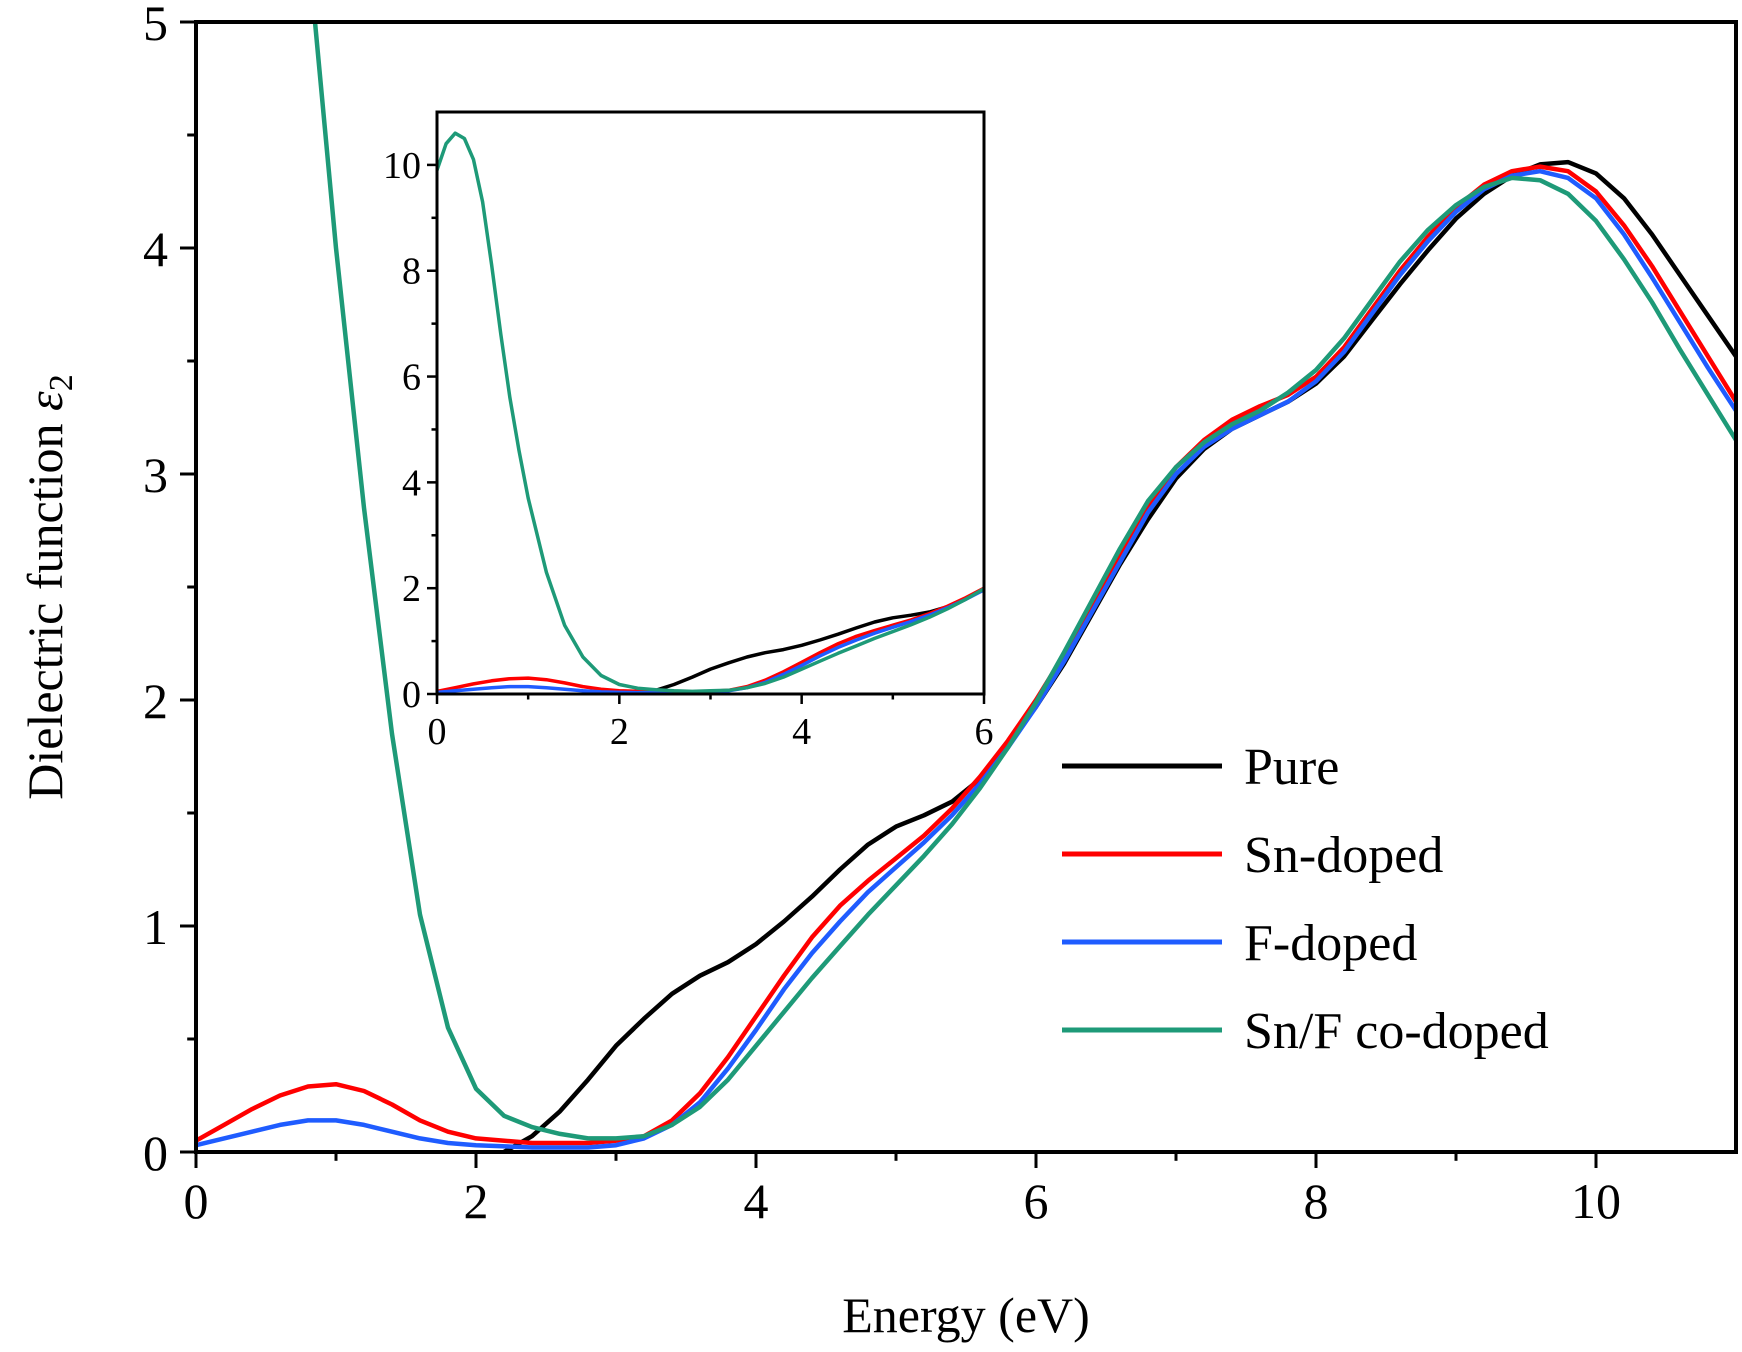 The width and height of the screenshot is (1742, 1352). What do you see at coordinates (1316, 1201) in the screenshot?
I see `x-tick-label: 8` at bounding box center [1316, 1201].